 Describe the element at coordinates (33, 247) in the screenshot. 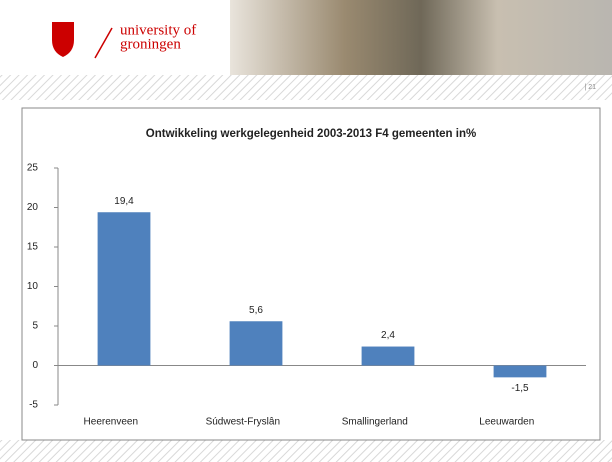

I see `y-tick-label: 15` at that location.